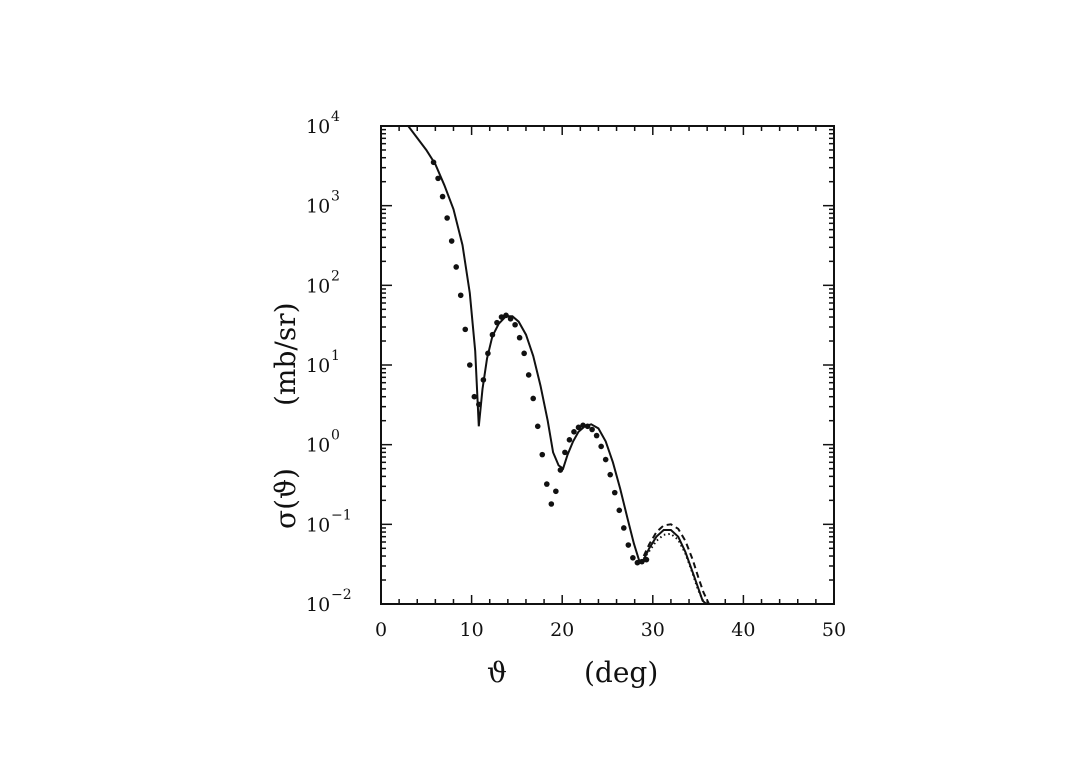  I want to click on dashed-curve, so click(676, 563).